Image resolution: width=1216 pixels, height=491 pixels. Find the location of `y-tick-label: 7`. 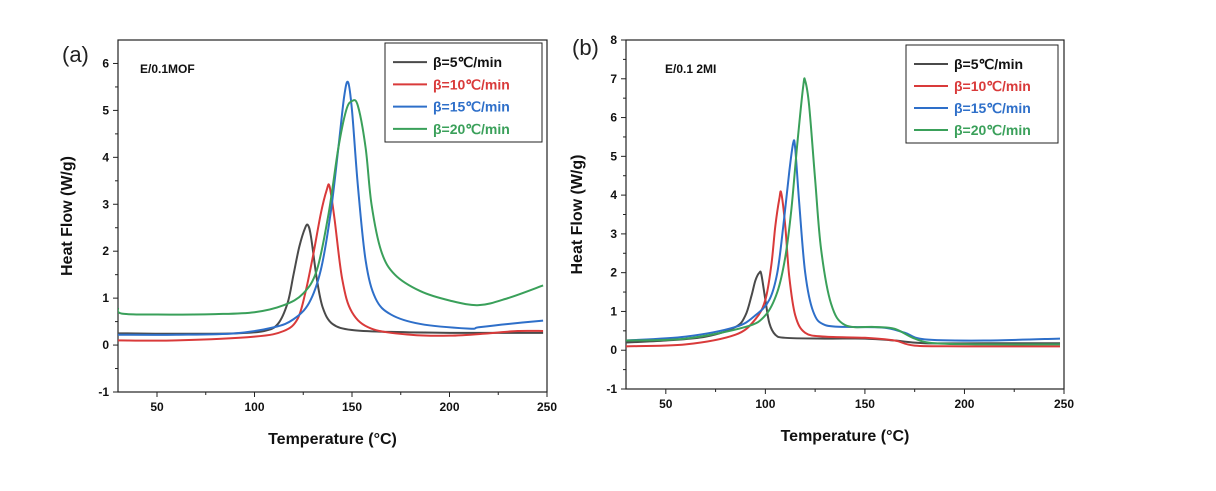

y-tick-label: 7 is located at coordinates (613, 79).